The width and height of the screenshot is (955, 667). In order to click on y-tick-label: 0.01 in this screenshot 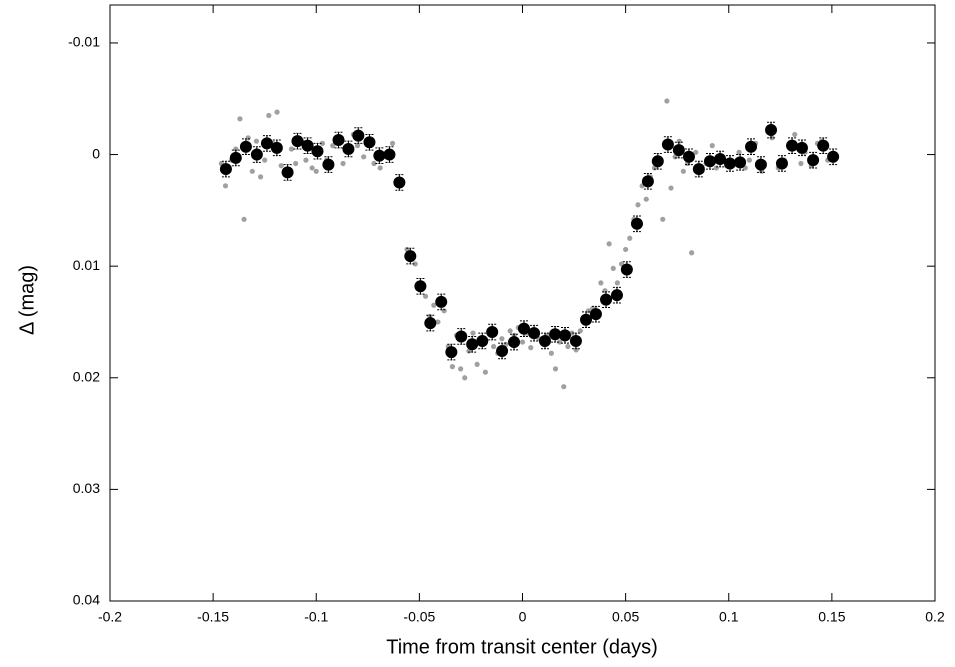, I will do `click(86, 265)`.